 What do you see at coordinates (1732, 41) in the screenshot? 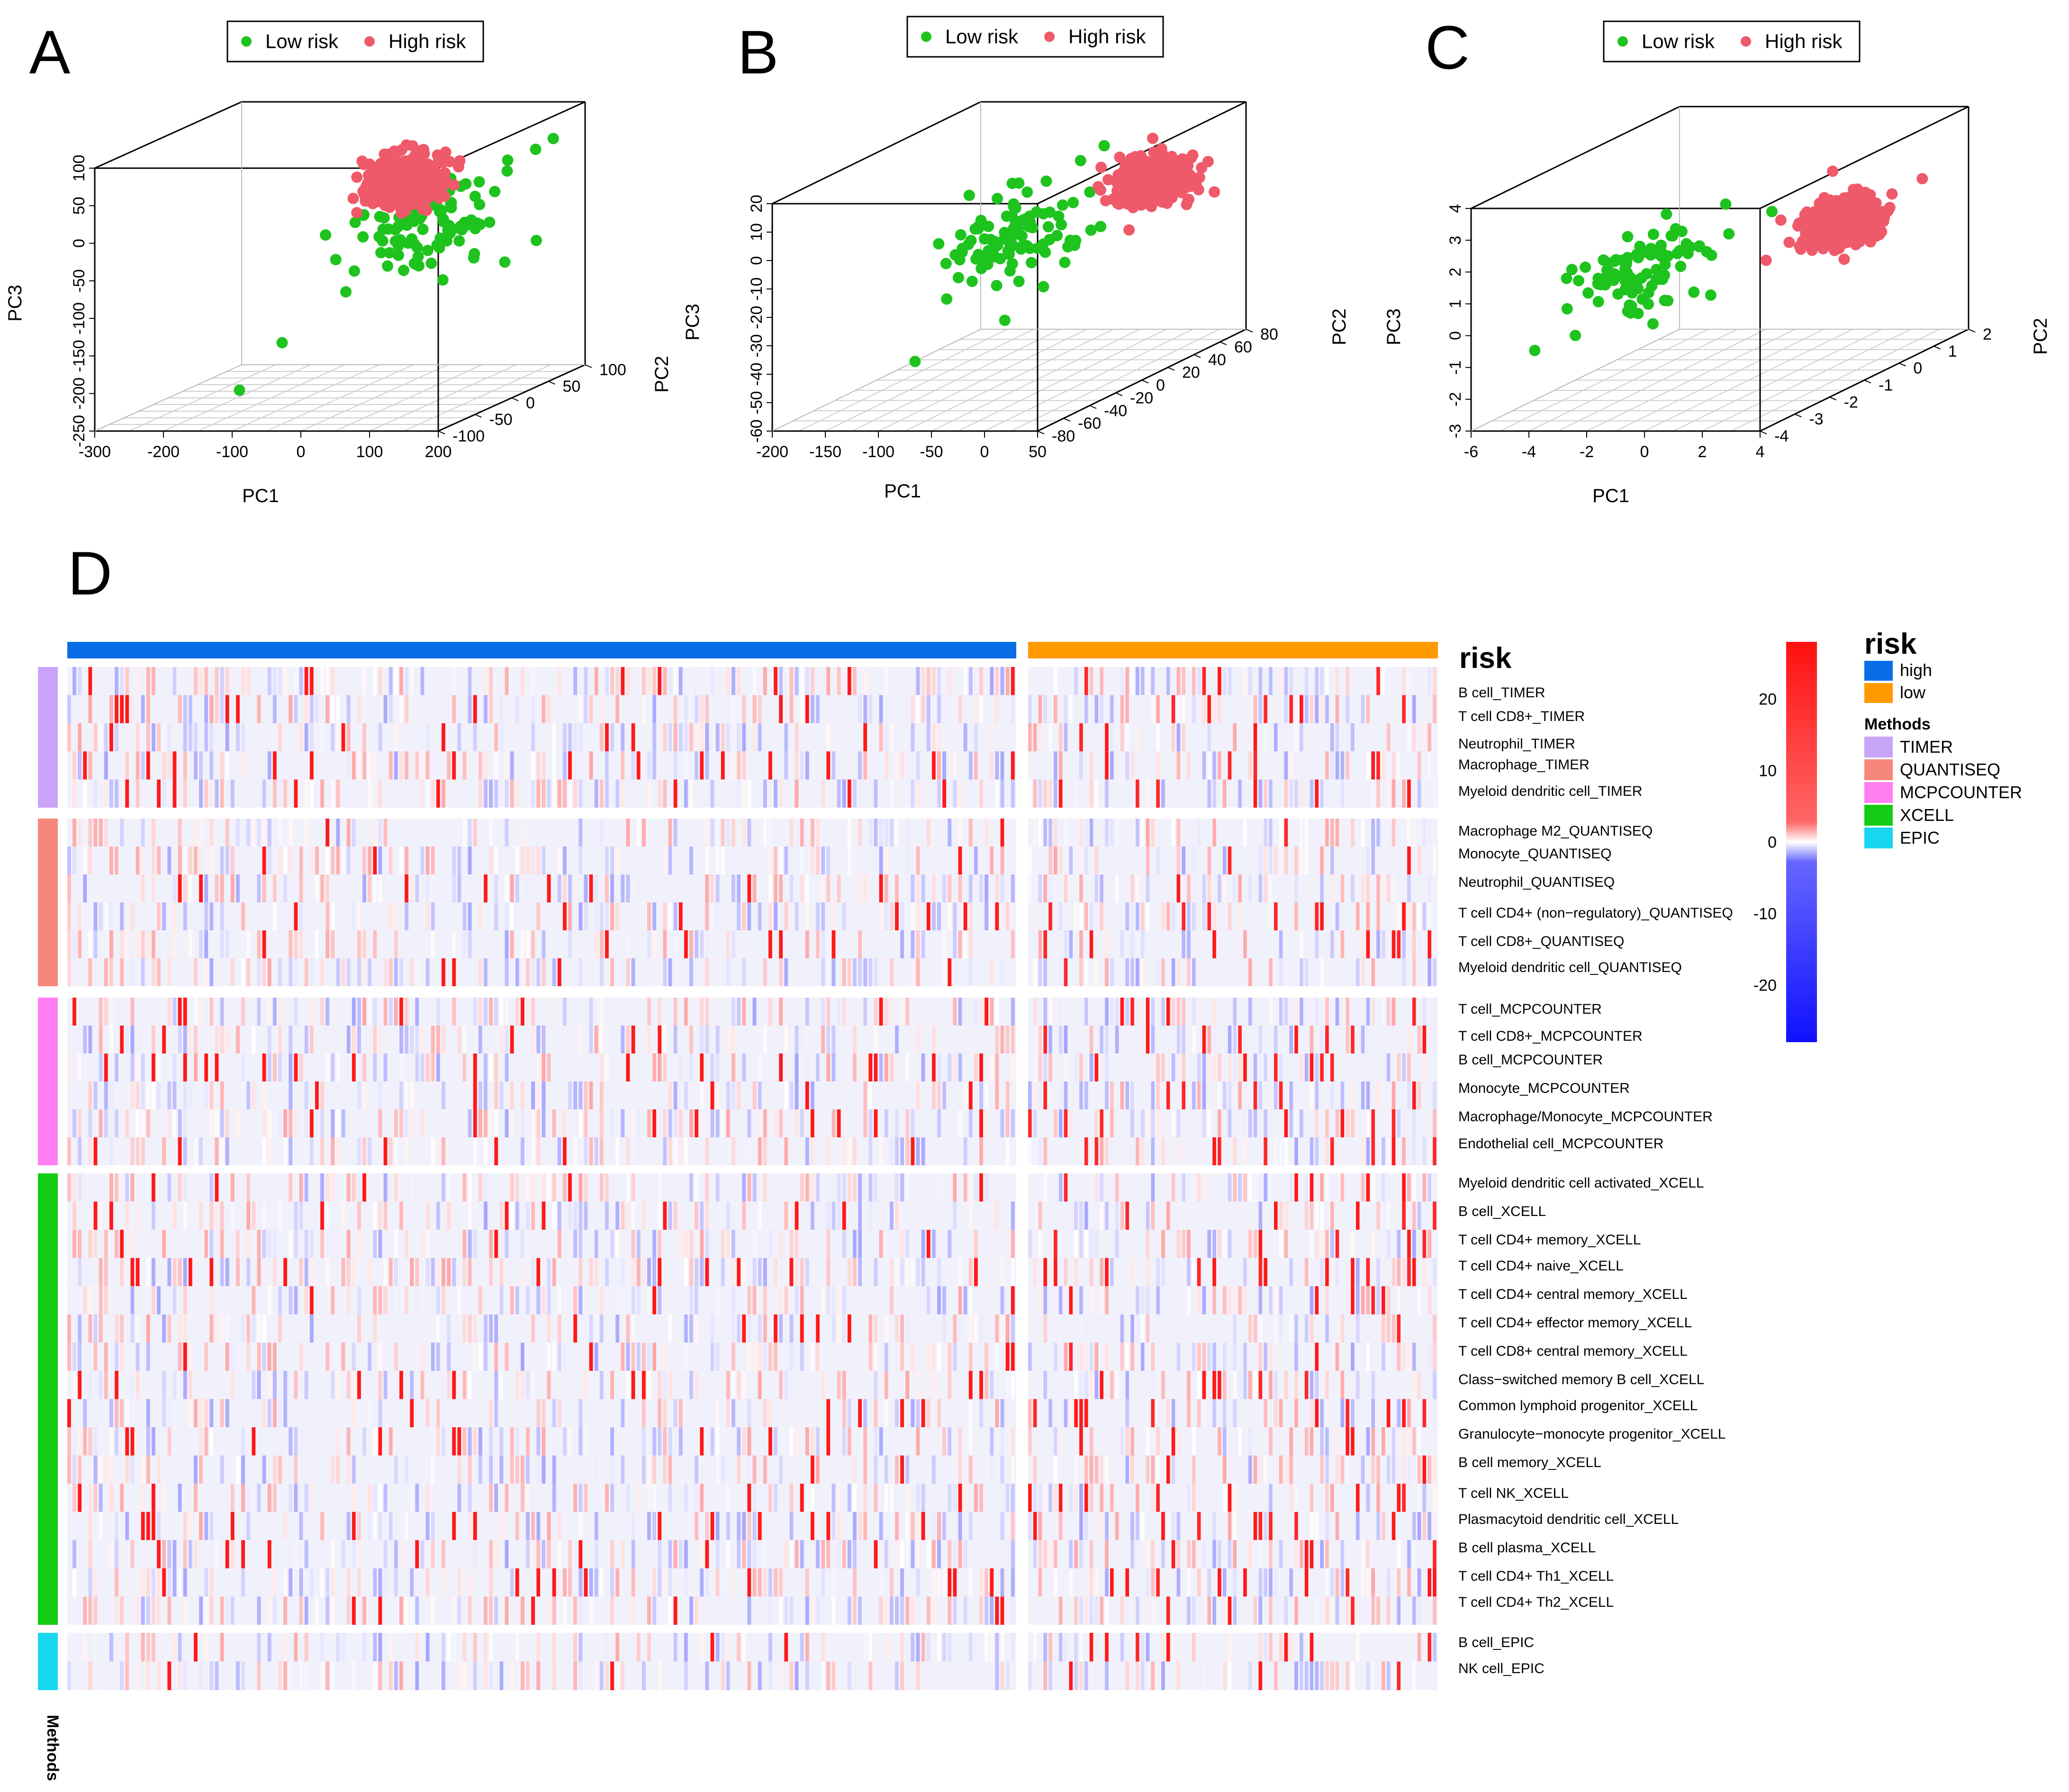
I see `legend-box` at bounding box center [1732, 41].